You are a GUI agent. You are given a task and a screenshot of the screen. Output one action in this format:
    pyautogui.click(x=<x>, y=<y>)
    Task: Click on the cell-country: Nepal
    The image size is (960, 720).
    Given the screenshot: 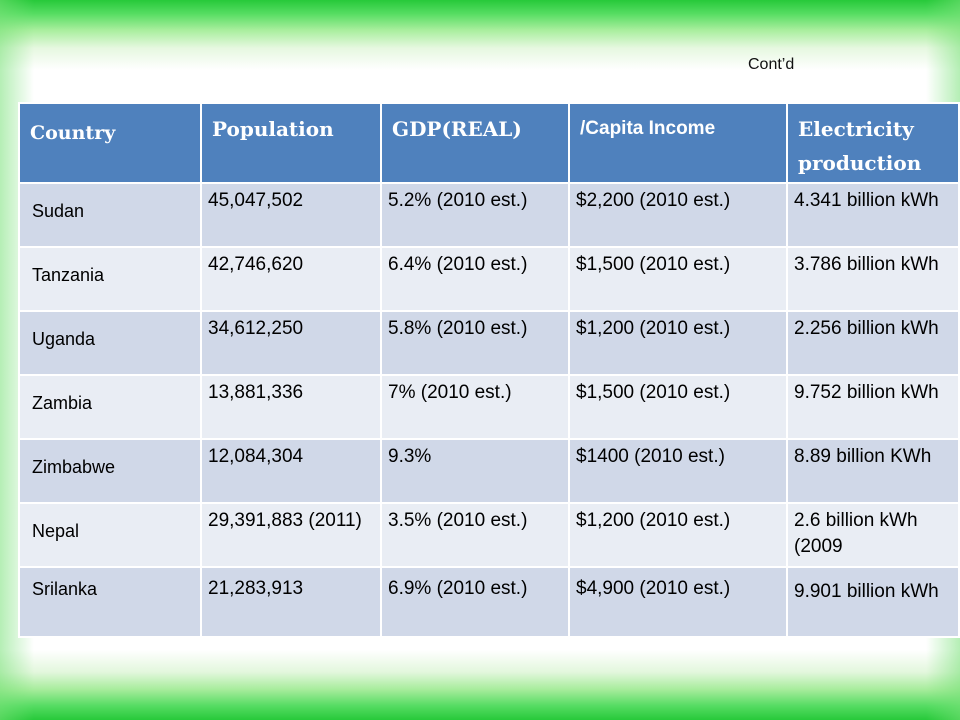 What is the action you would take?
    pyautogui.click(x=110, y=535)
    